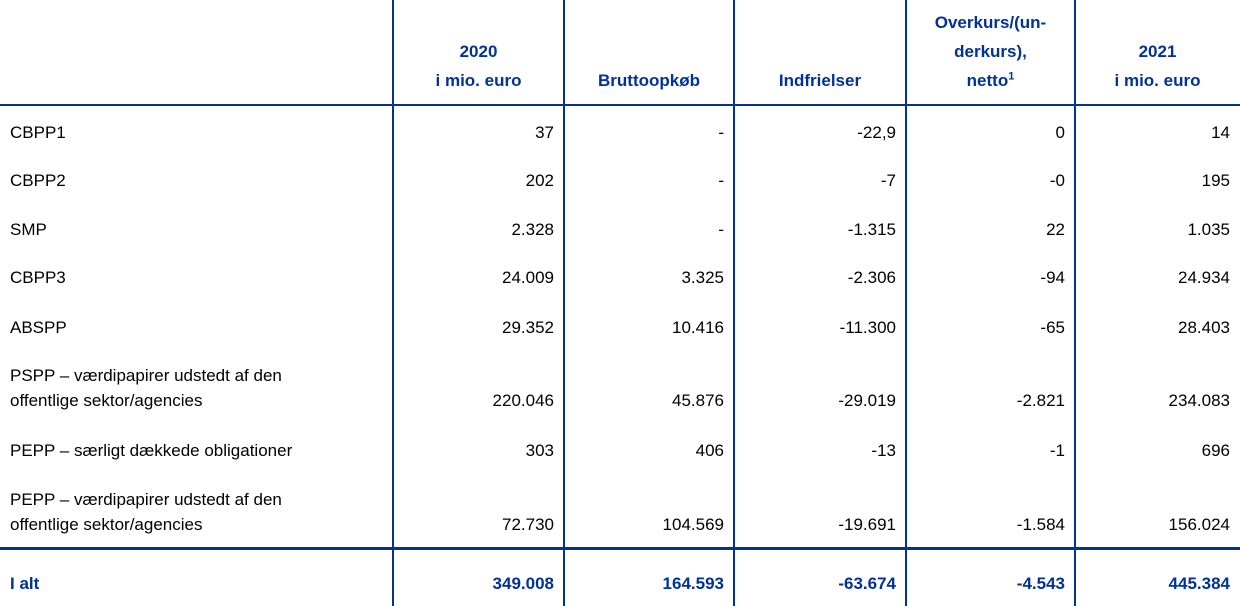 The image size is (1240, 606). Describe the element at coordinates (478, 386) in the screenshot. I see `value-cell: 220.046` at that location.